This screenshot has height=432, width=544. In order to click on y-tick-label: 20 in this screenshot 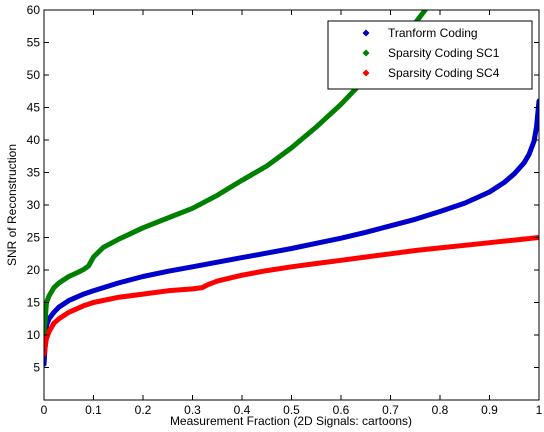, I will do `click(34, 270)`.